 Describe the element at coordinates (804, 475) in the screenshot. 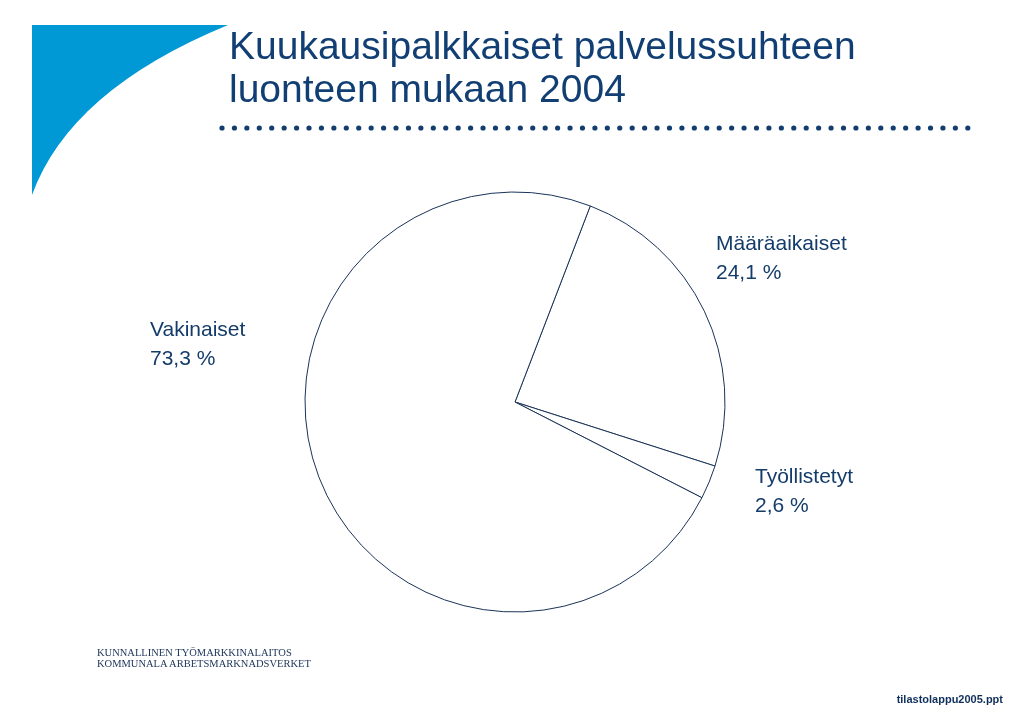

I see `slice-label: Työllistetyt` at that location.